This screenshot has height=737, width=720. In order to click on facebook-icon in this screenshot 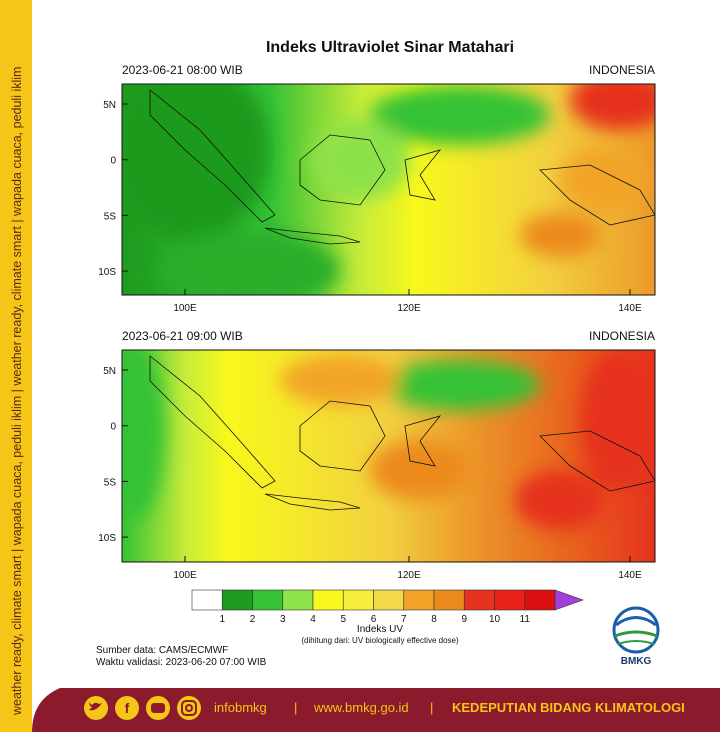, I will do `click(127, 708)`.